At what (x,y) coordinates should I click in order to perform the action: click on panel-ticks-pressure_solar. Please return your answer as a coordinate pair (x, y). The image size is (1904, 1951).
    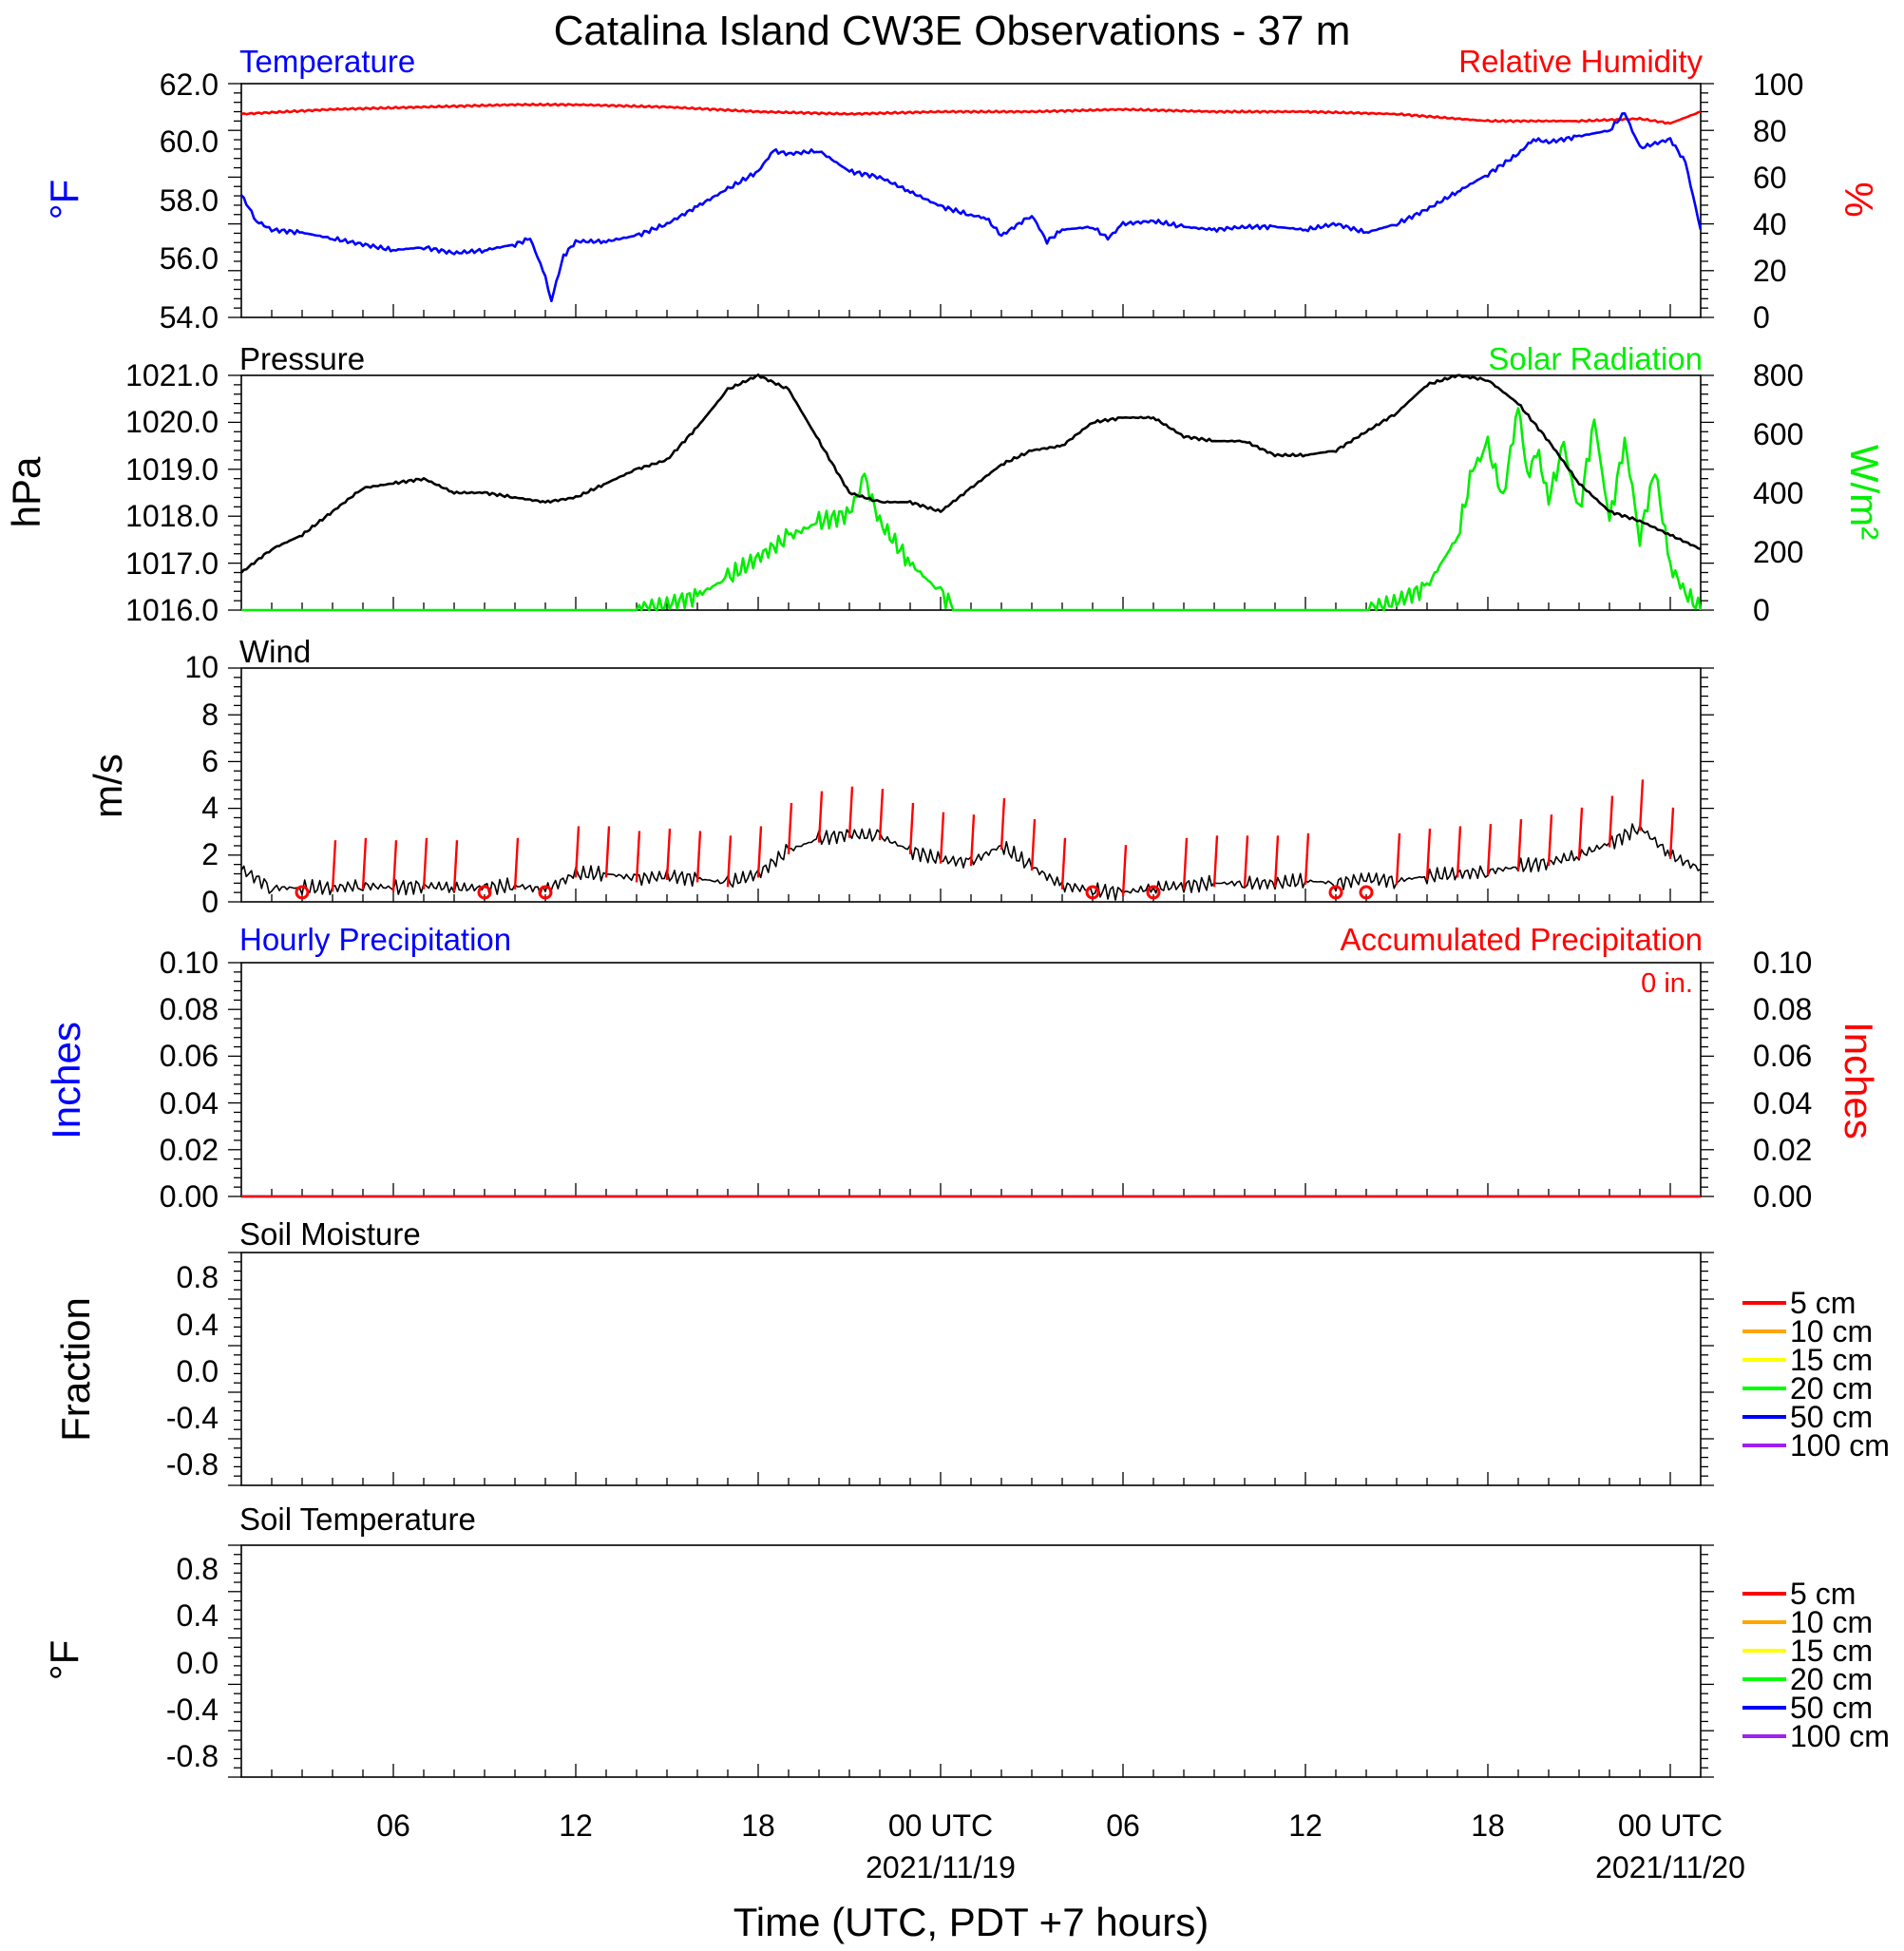
    Looking at the image, I should click on (971, 492).